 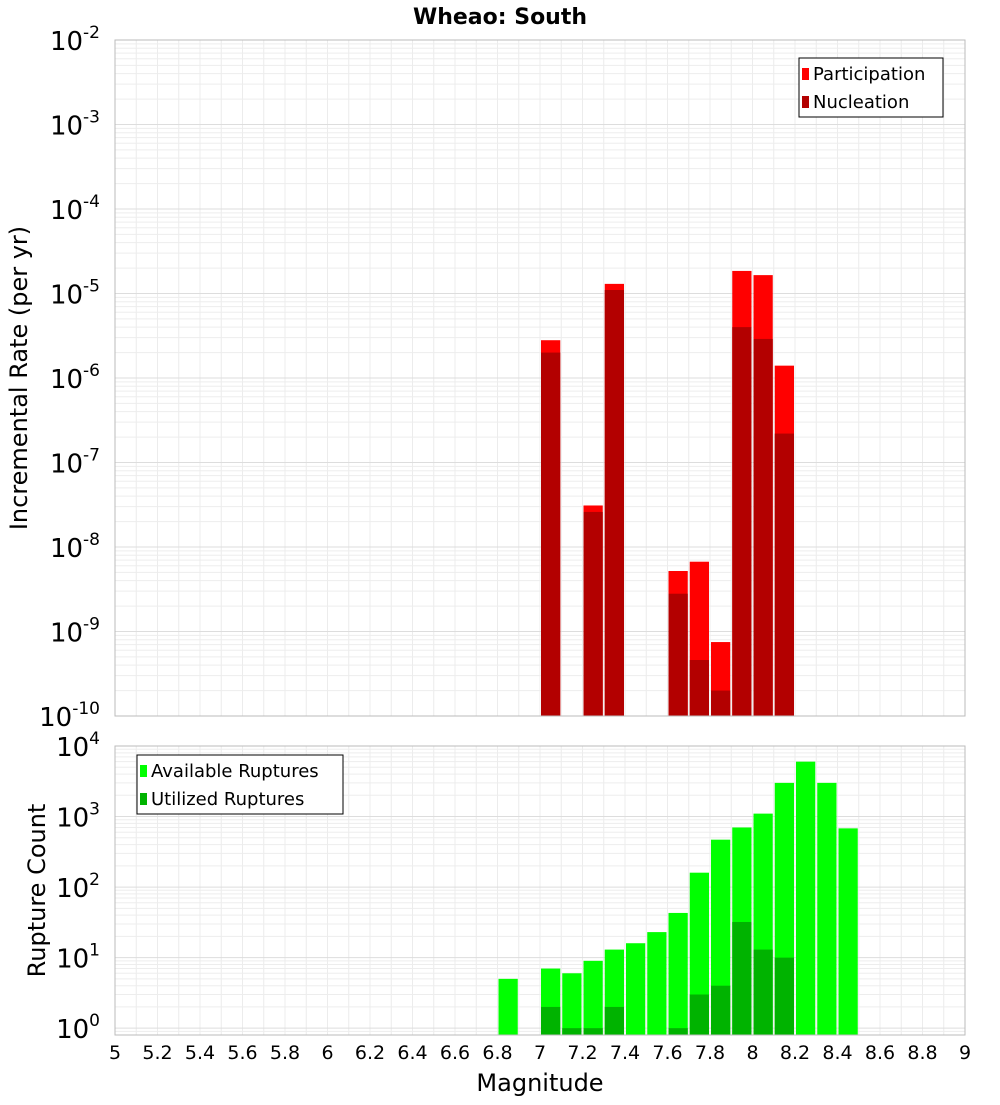 What do you see at coordinates (78, 958) in the screenshot?
I see `y-tick-label: 10¹` at bounding box center [78, 958].